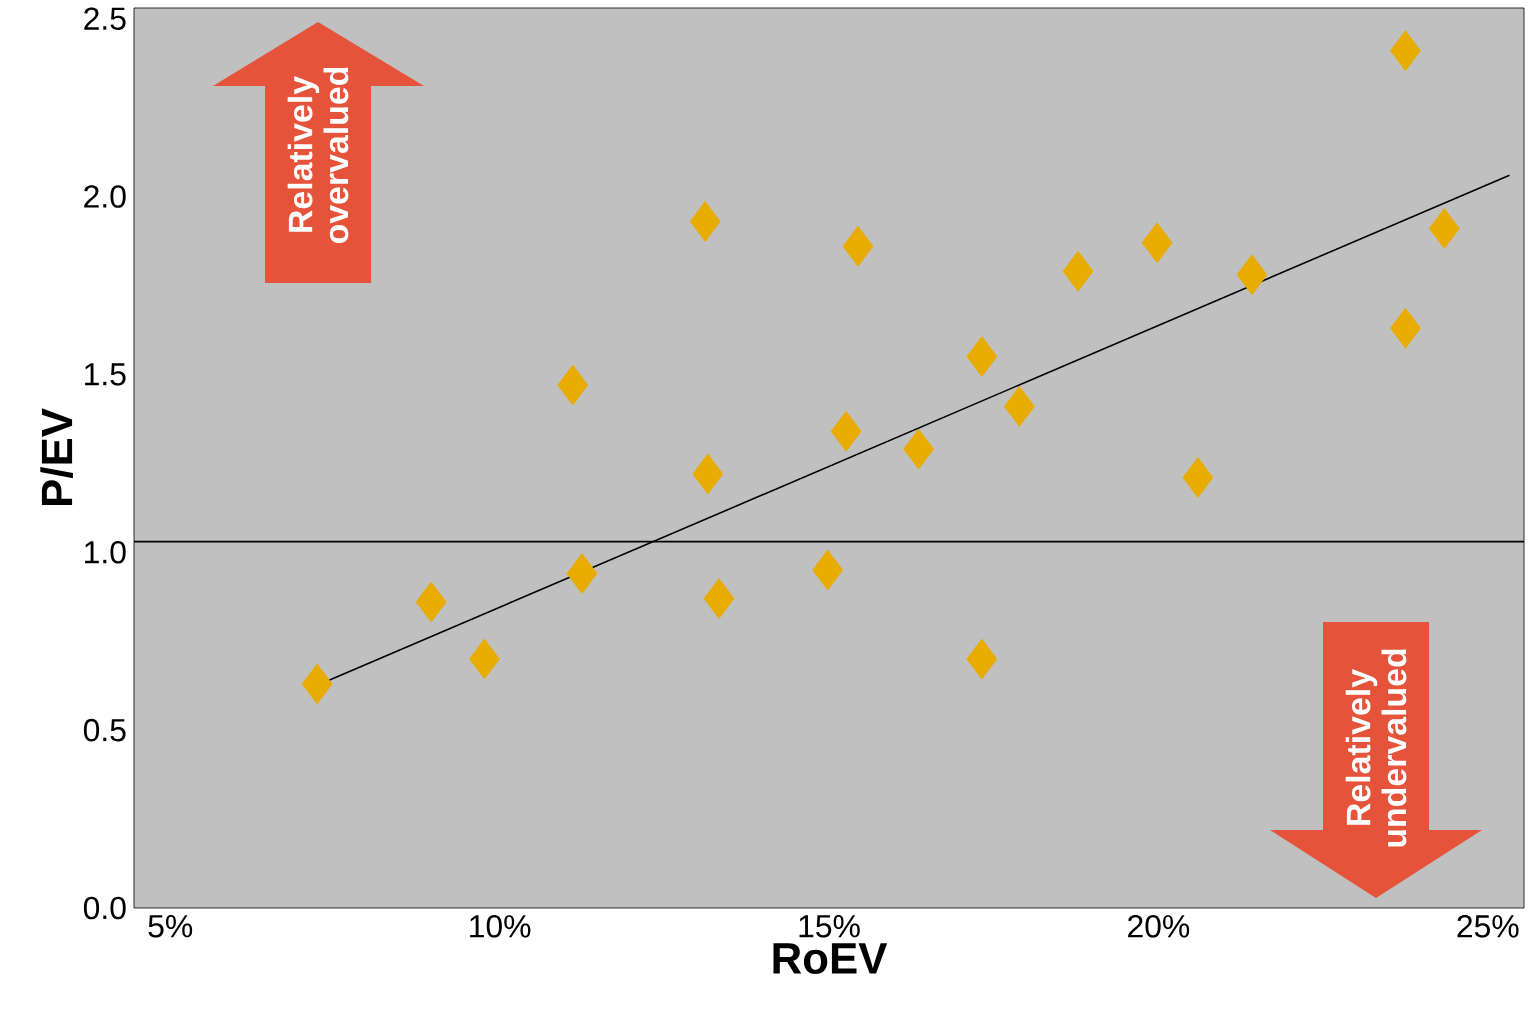  I want to click on x-tick-label: 15%, so click(829, 926).